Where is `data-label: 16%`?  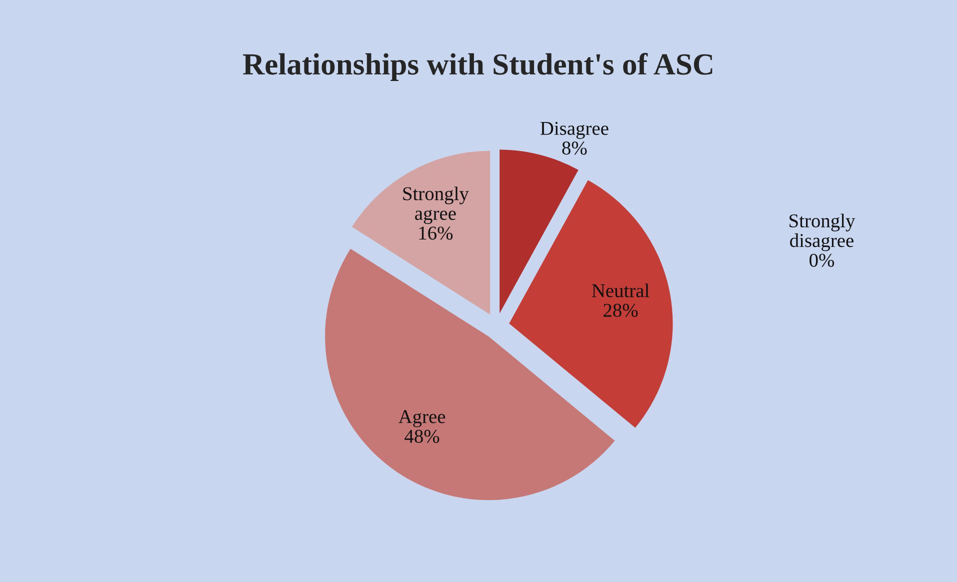
data-label: 16% is located at coordinates (436, 233).